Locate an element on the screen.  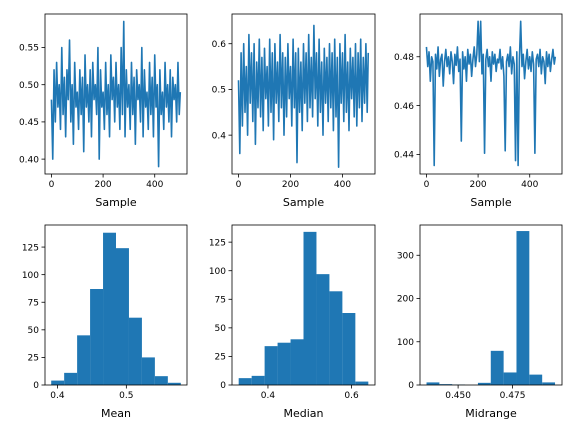
x-axis-label: Midrange is located at coordinates (491, 413).